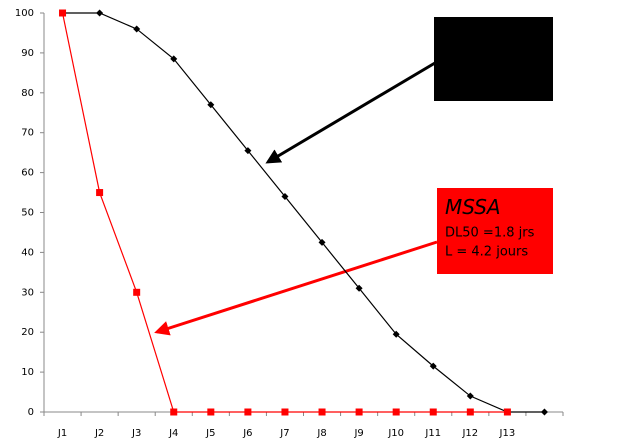  What do you see at coordinates (27, 252) in the screenshot?
I see `y-tick-label: 40` at bounding box center [27, 252].